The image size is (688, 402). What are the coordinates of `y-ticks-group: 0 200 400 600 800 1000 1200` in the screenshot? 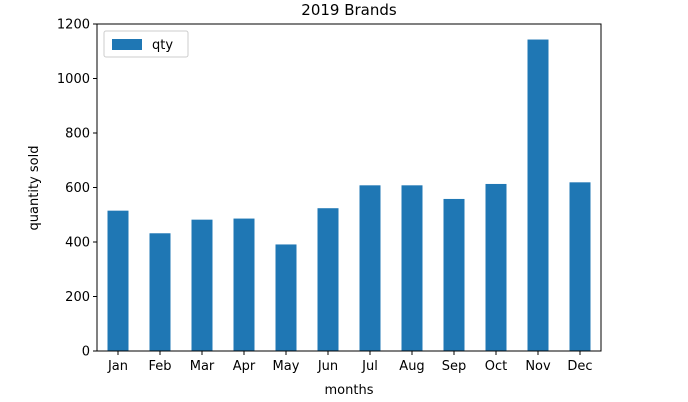 It's located at (77, 189).